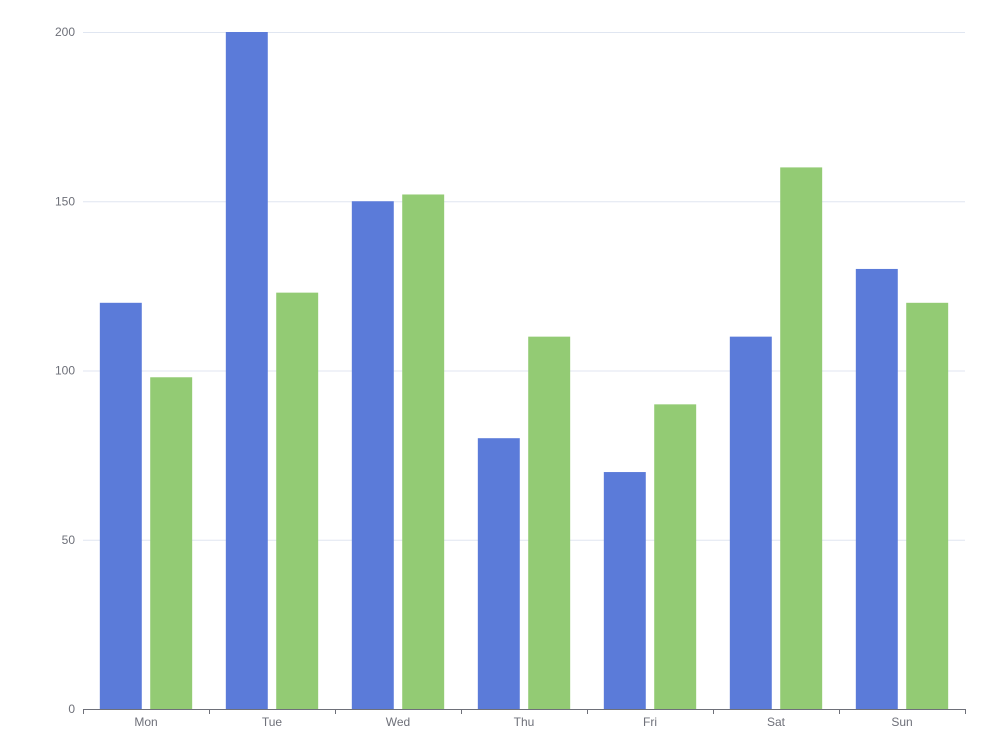  Describe the element at coordinates (423, 452) in the screenshot. I see `bar-series-2-wed` at that location.